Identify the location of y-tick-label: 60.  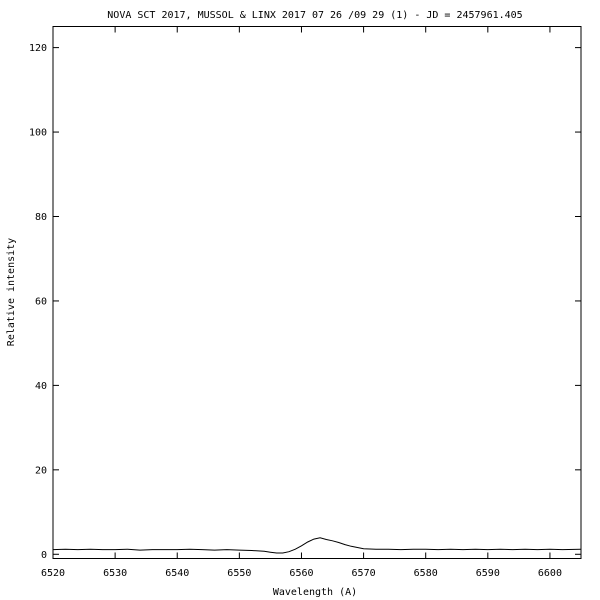
(41, 301).